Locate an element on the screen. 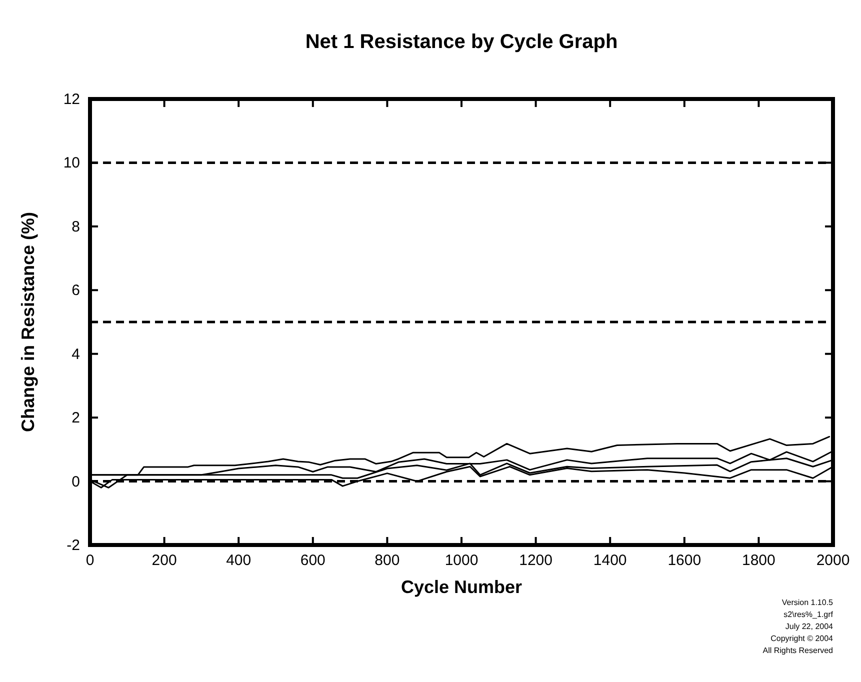 This screenshot has height=682, width=861. x-tick-label: 200 is located at coordinates (164, 560).